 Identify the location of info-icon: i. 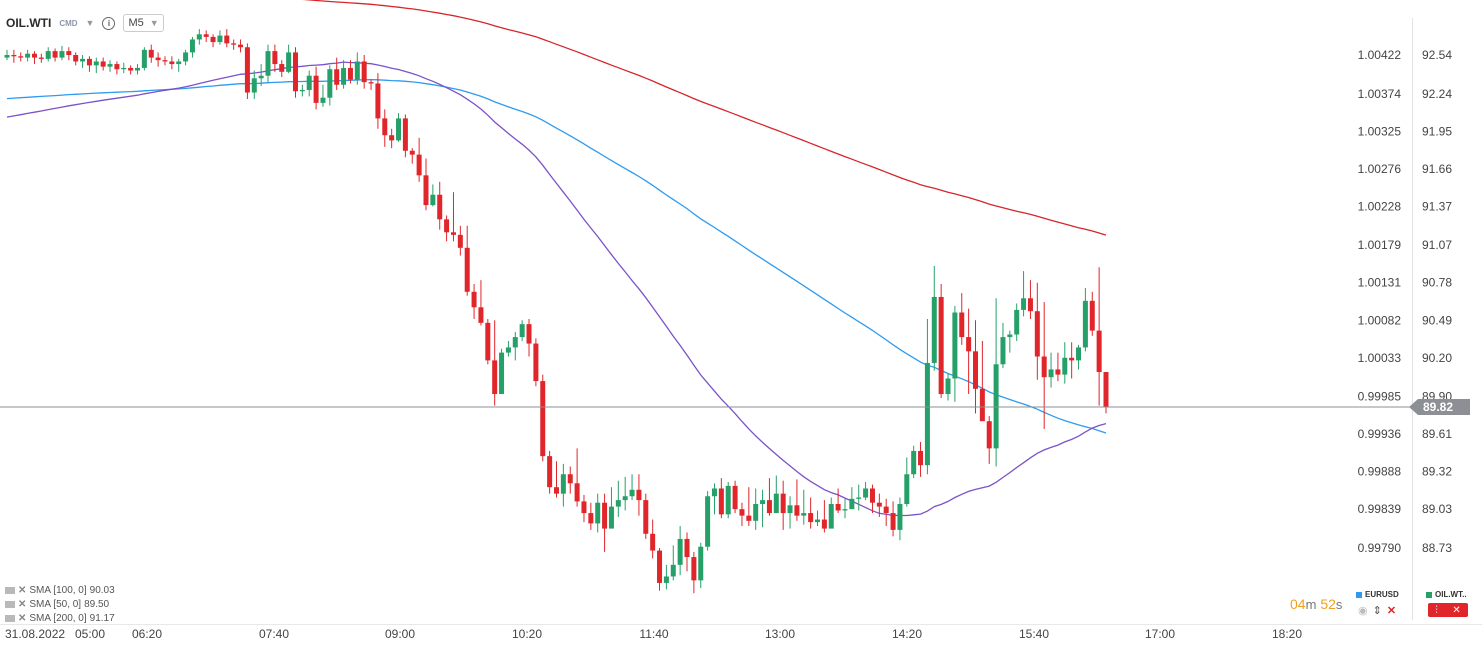
(109, 23).